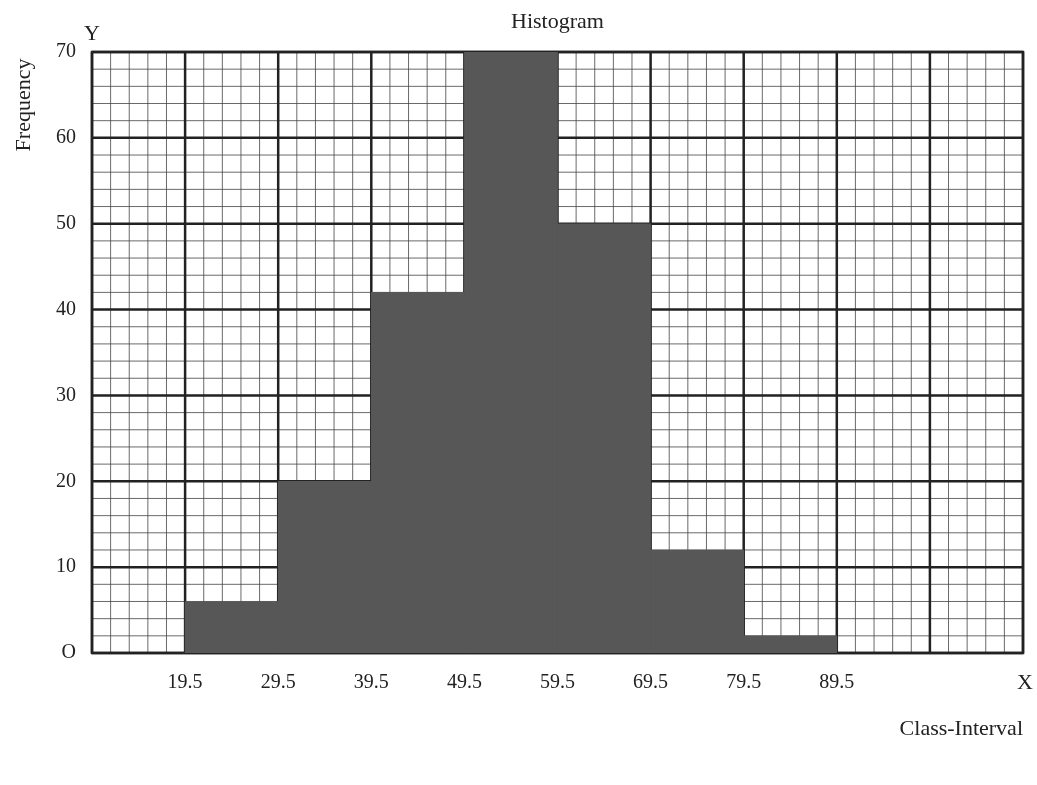  What do you see at coordinates (68, 651) in the screenshot?
I see `y-tick-label: O` at bounding box center [68, 651].